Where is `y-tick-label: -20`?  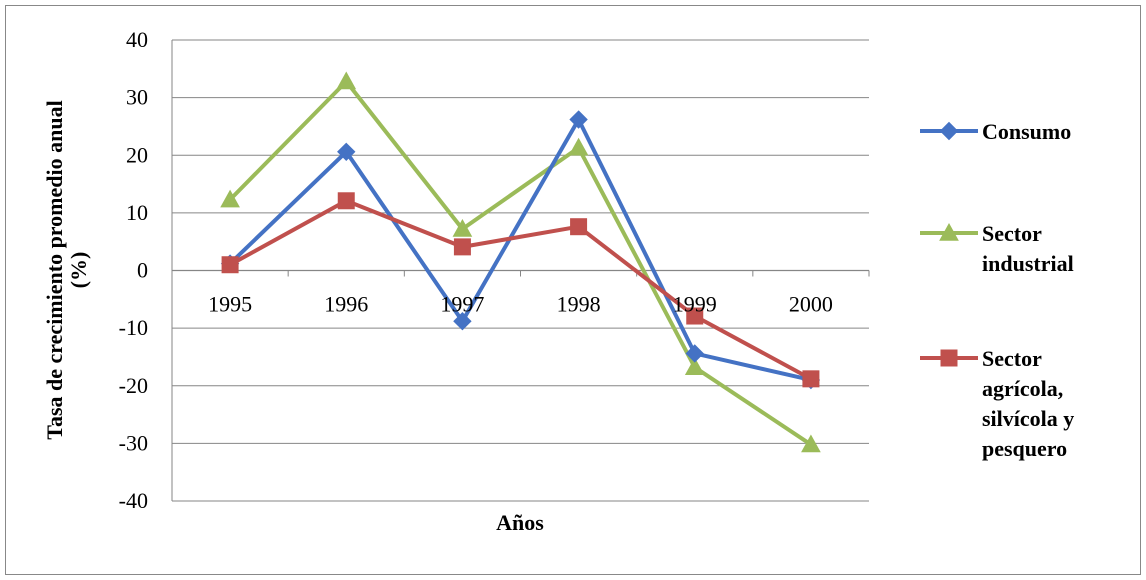
y-tick-label: -20 is located at coordinates (133, 385).